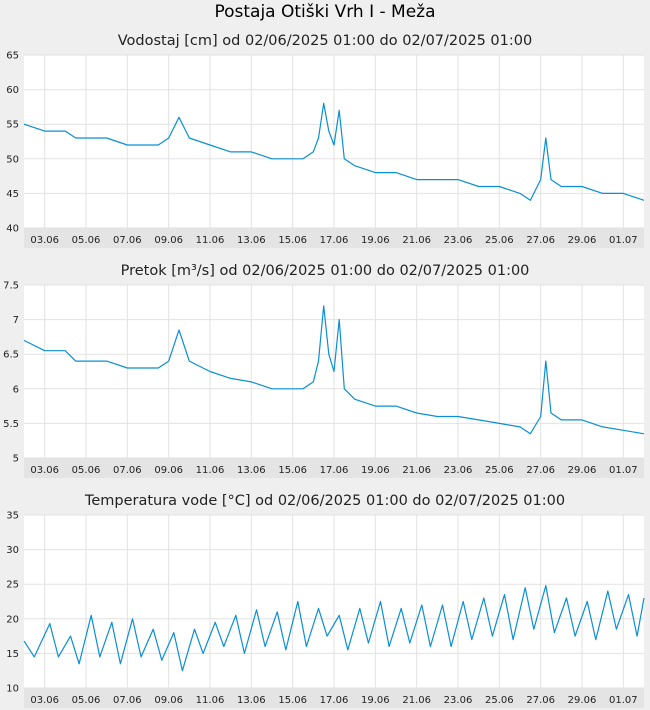 This screenshot has width=650, height=710. What do you see at coordinates (12, 194) in the screenshot?
I see `y-tick-label: 45` at bounding box center [12, 194].